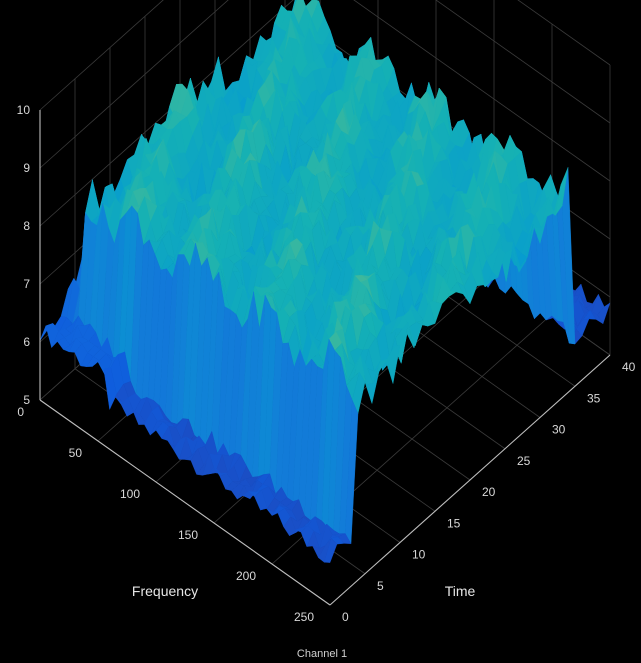 The image size is (641, 663). I want to click on y-tick-label: 5, so click(380, 586).